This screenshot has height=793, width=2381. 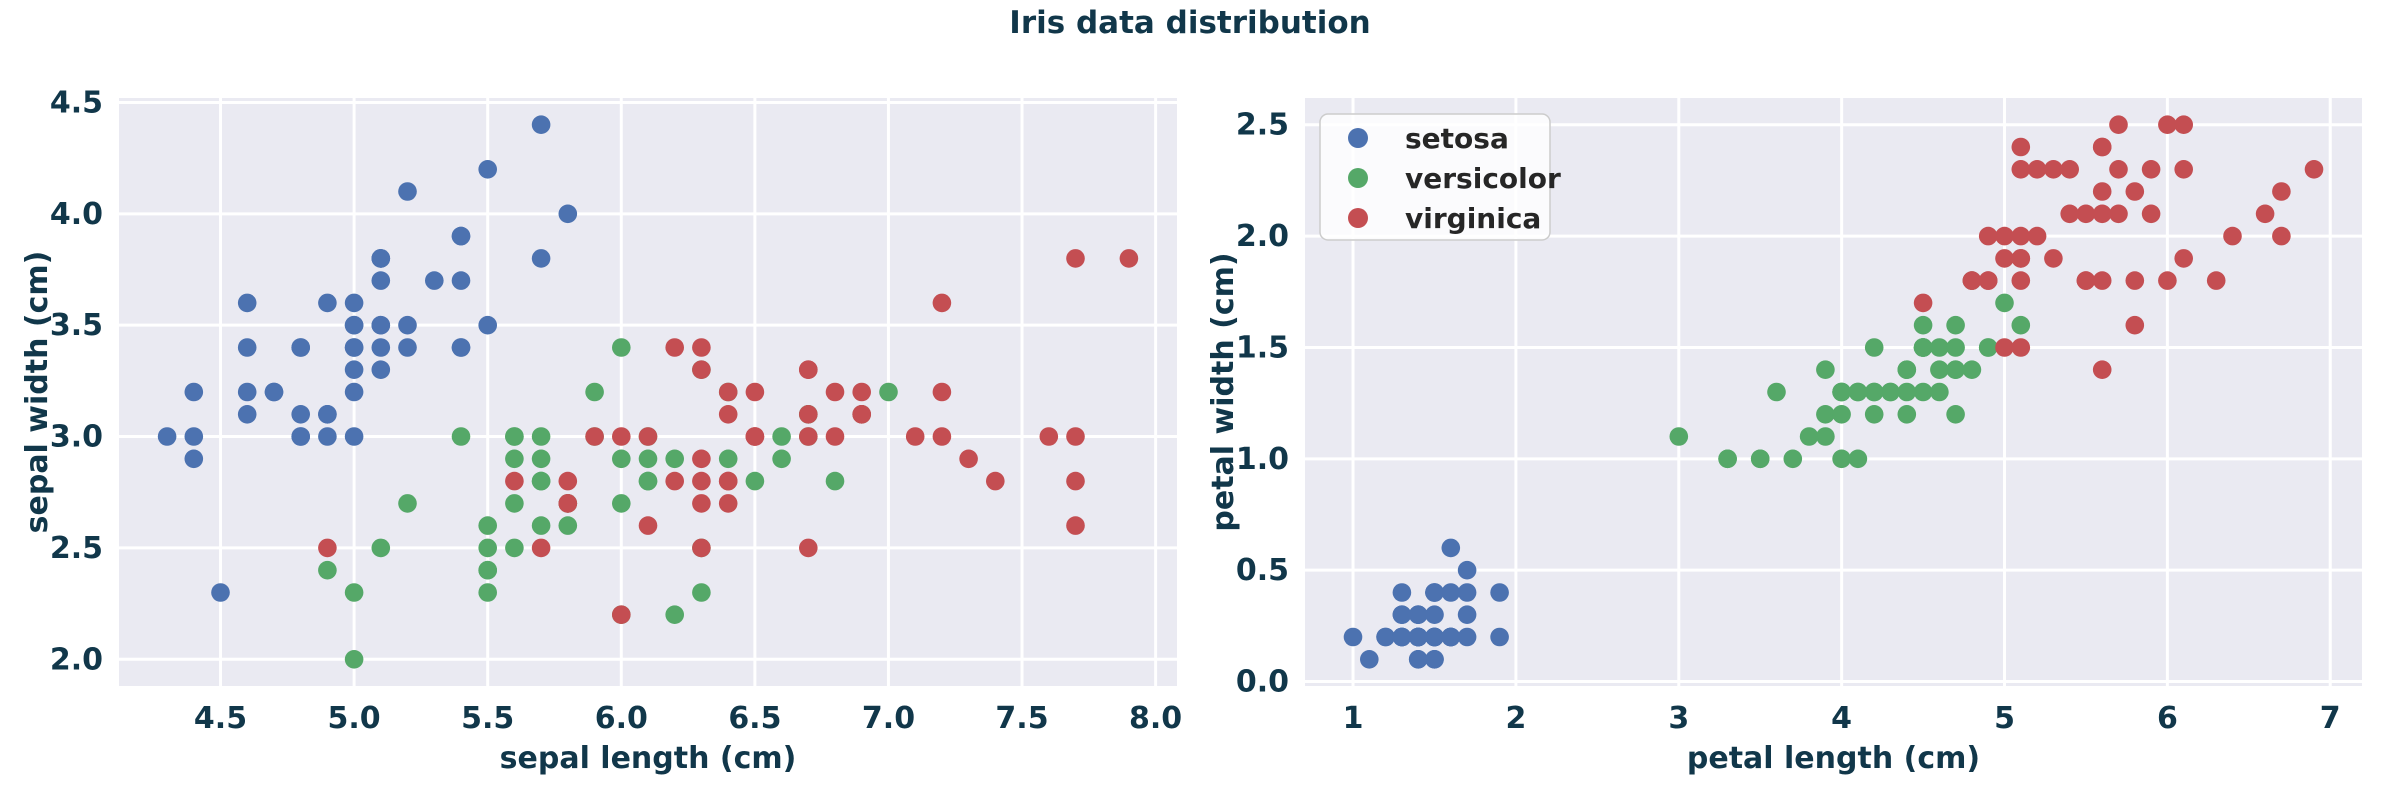 I want to click on series-versicolor, so click(x=1850, y=370).